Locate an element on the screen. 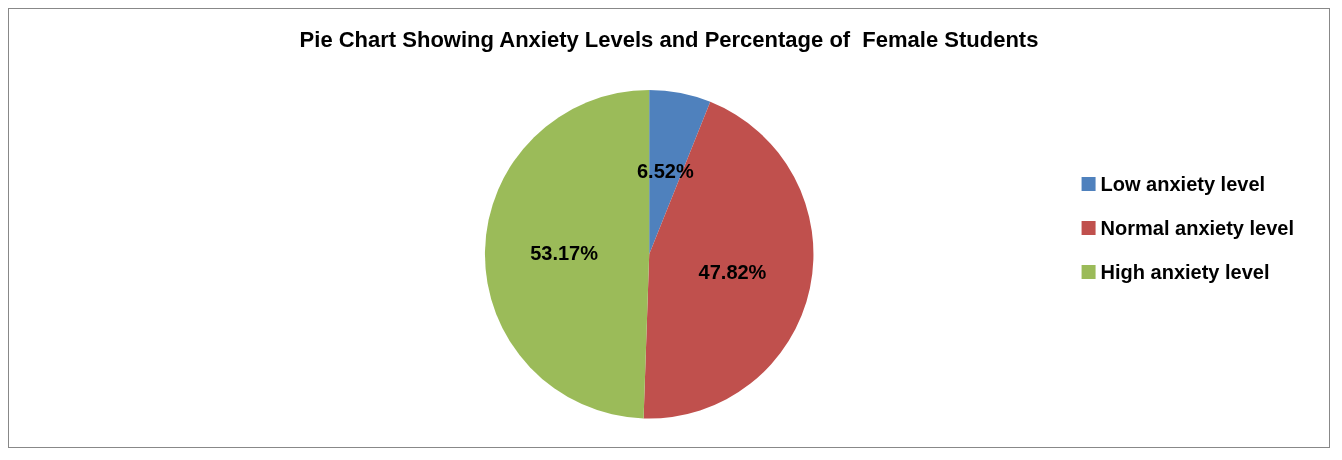 This screenshot has height=460, width=1342. data-label: 53.17% is located at coordinates (564, 252).